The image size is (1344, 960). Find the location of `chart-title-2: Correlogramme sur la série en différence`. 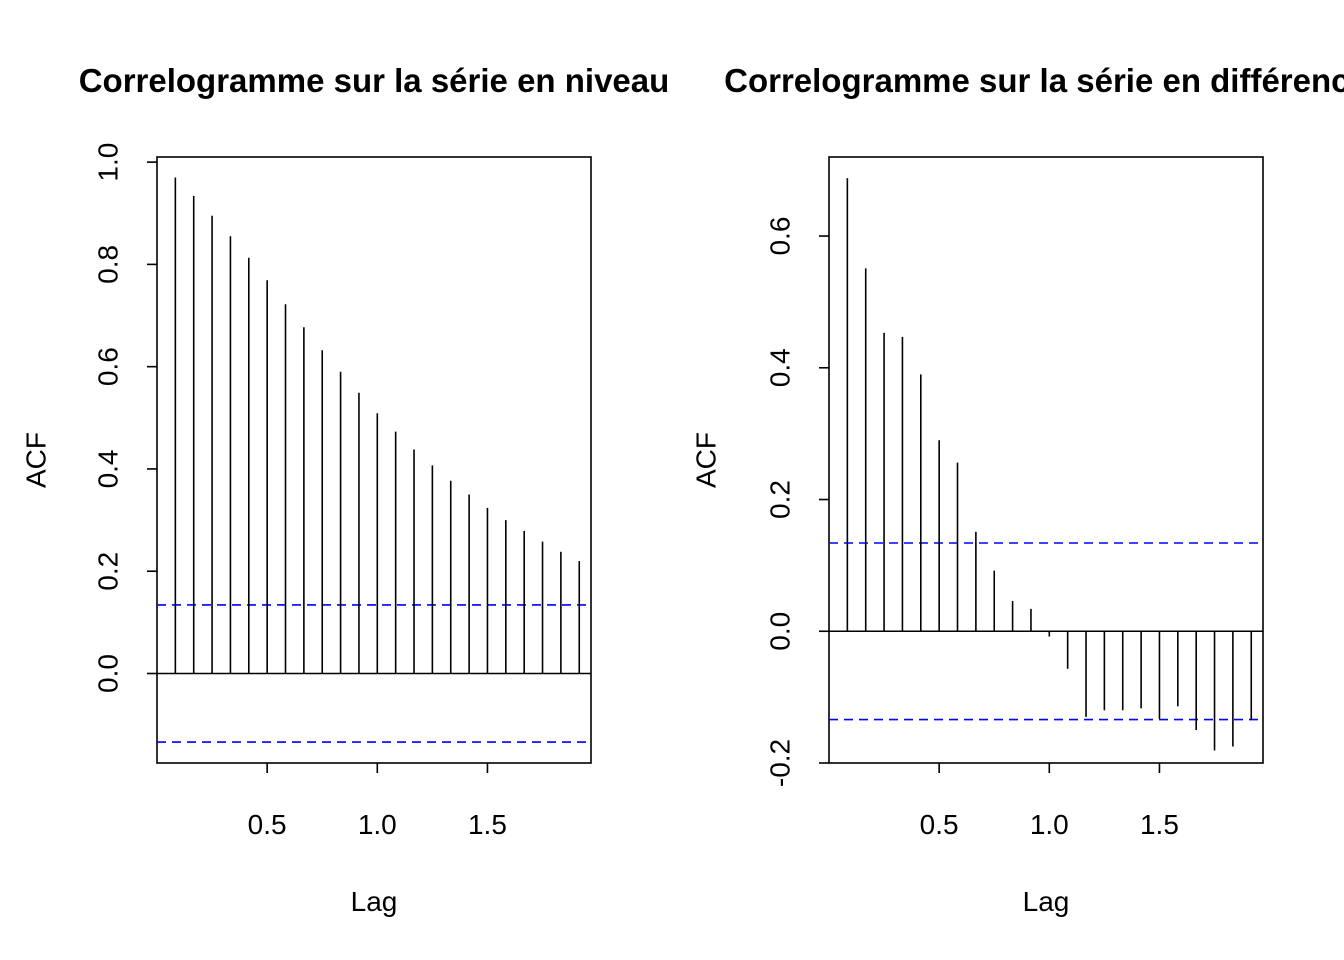

chart-title-2: Correlogramme sur la série en différence is located at coordinates (1034, 80).